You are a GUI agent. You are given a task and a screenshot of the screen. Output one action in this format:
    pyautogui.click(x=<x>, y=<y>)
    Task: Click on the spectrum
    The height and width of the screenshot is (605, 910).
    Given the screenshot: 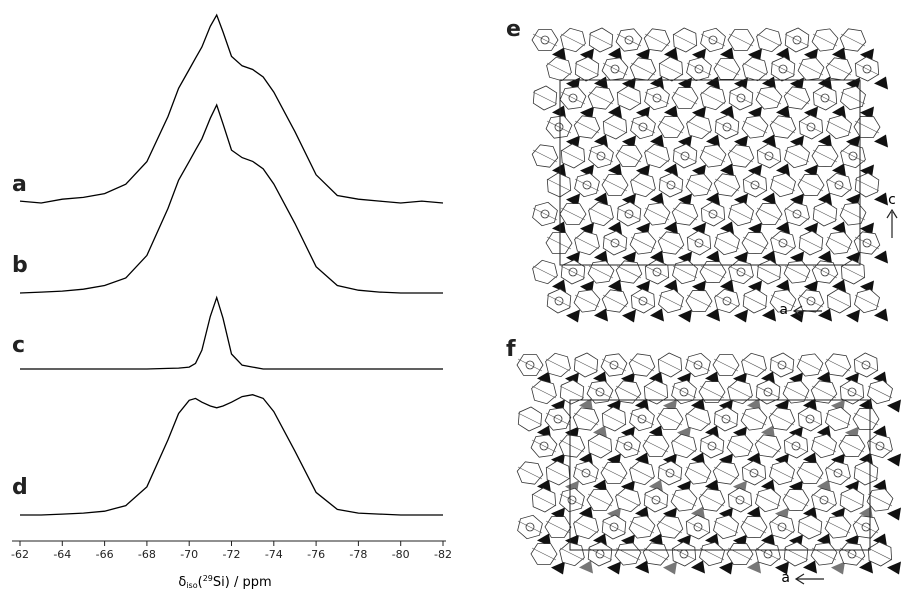 What is the action you would take?
    pyautogui.click(x=231, y=455)
    